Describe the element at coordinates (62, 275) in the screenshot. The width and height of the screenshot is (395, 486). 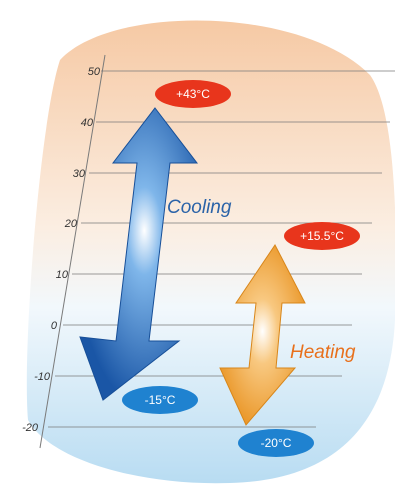
I see `tick-label-10: 10` at that location.